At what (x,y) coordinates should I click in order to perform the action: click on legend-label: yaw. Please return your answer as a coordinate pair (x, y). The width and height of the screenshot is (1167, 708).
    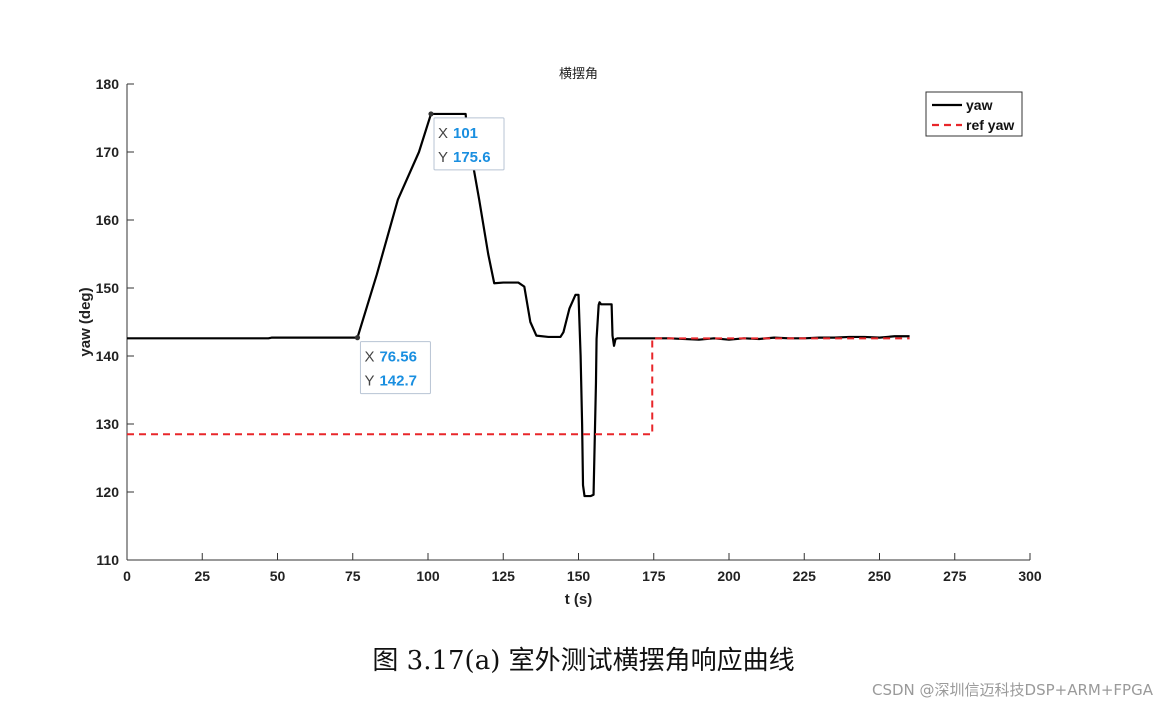
    Looking at the image, I should click on (979, 105).